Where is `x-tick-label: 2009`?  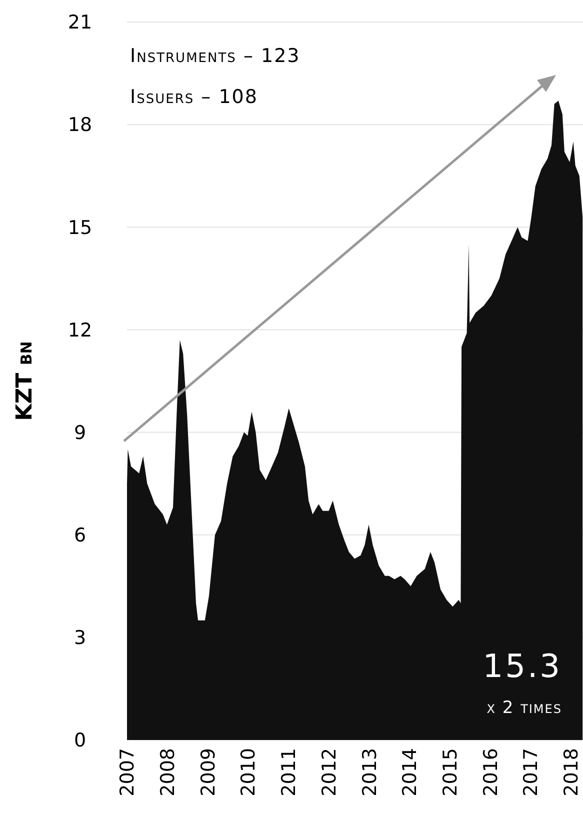
x-tick-label: 2009 is located at coordinates (208, 772).